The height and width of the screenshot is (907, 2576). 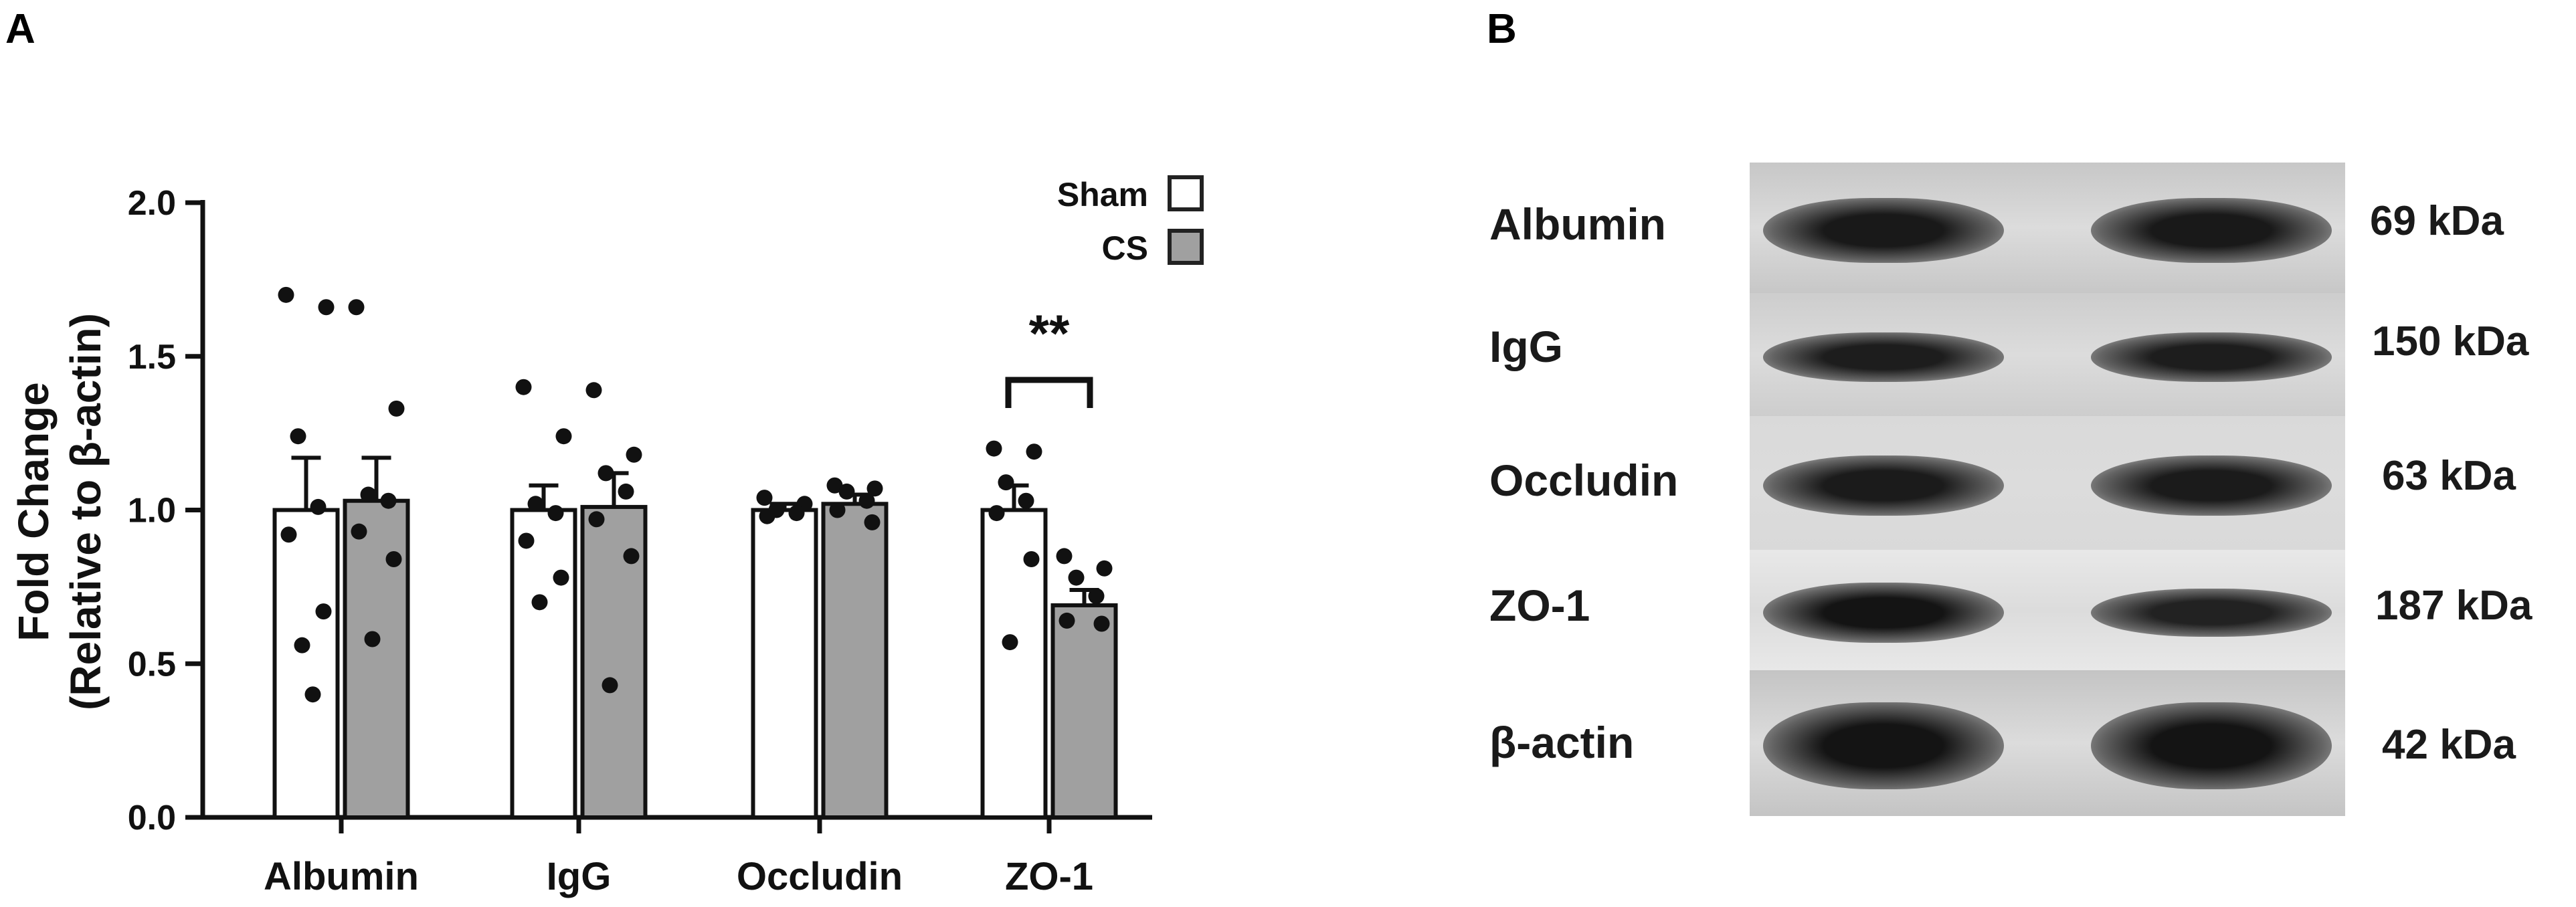 I want to click on blot-kda-4: 42 kDa, so click(x=2449, y=745).